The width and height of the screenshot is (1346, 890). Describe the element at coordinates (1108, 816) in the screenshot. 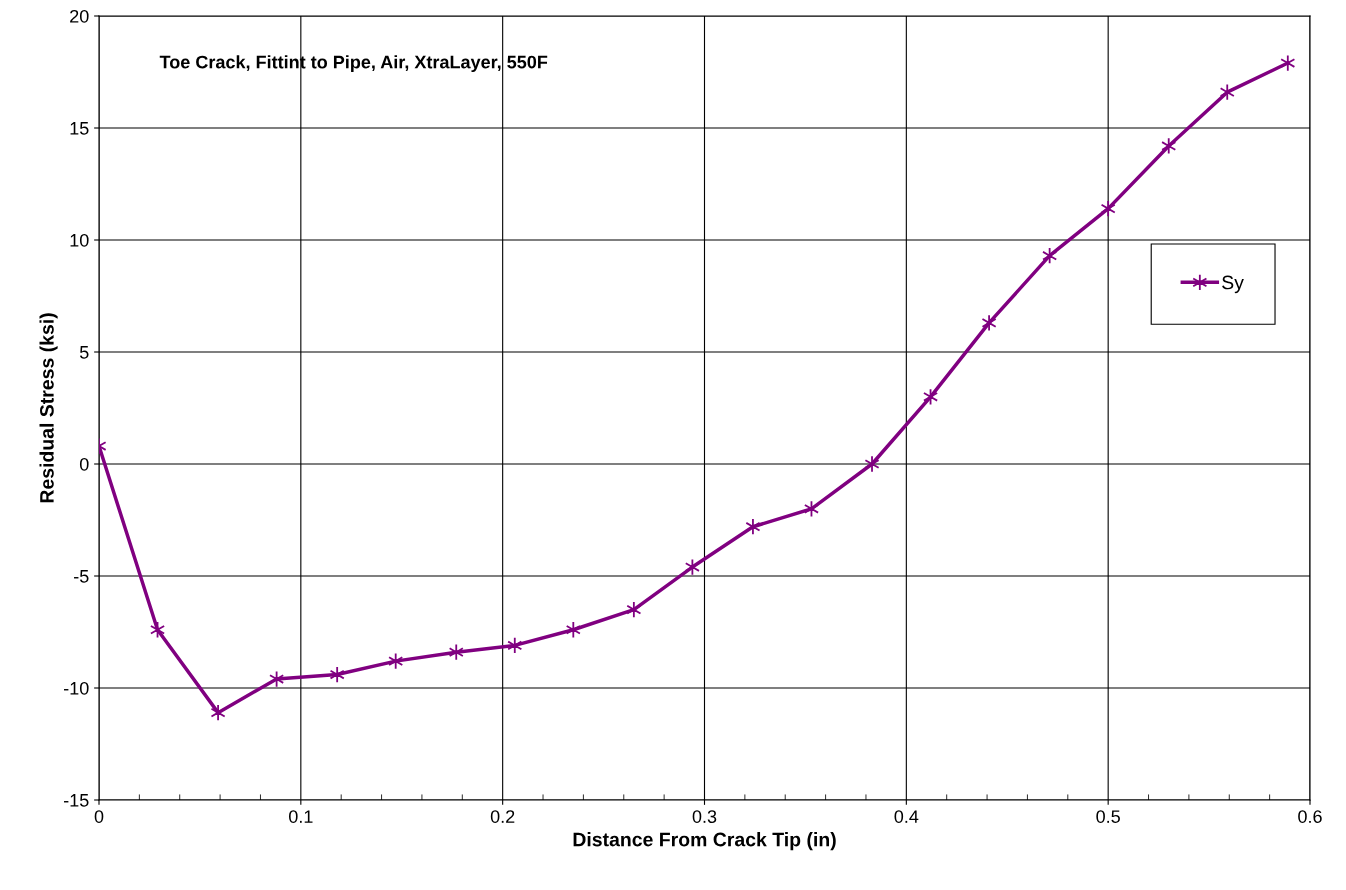

I see `x-tick-label: 0.5` at that location.